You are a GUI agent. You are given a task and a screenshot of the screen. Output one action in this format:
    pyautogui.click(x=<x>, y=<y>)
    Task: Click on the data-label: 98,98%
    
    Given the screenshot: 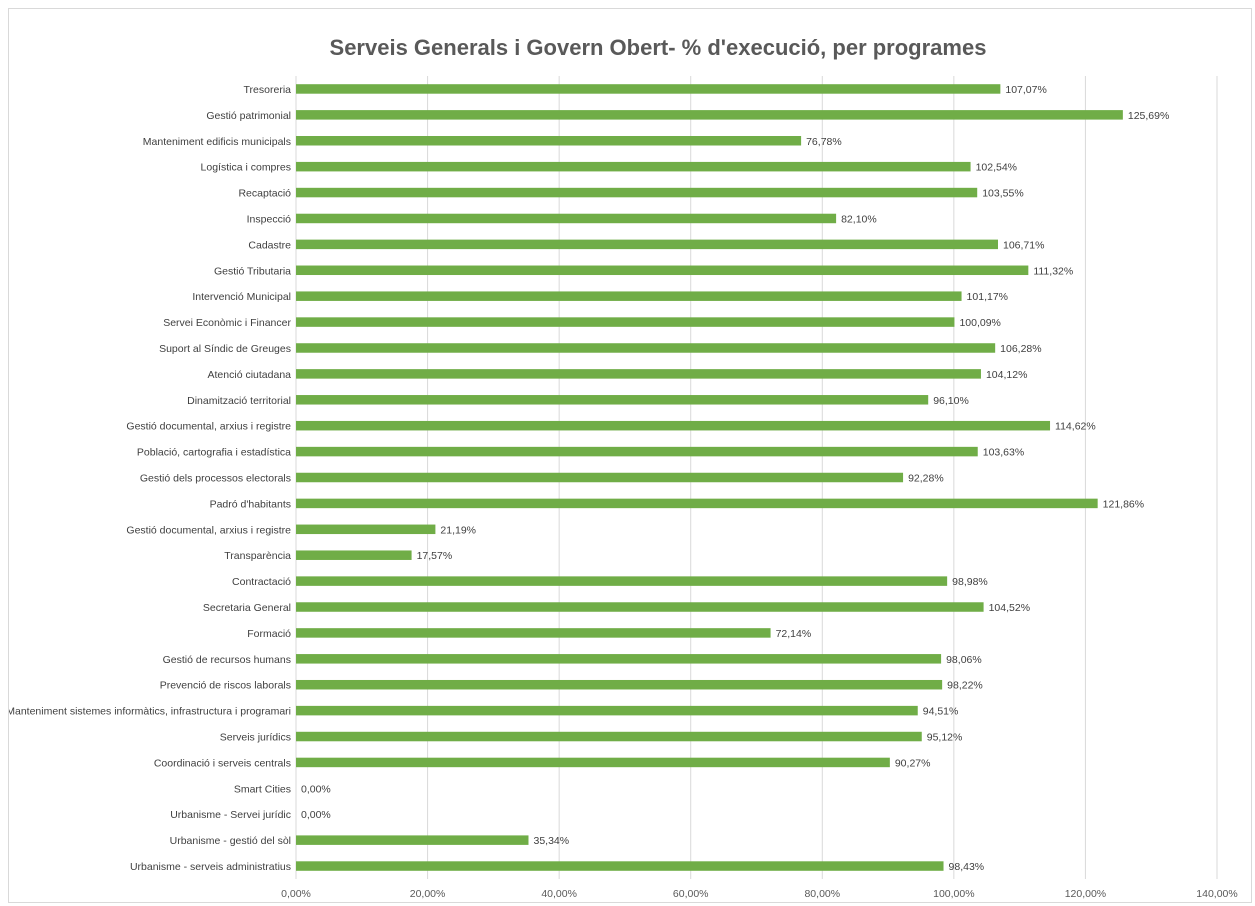 What is the action you would take?
    pyautogui.click(x=970, y=582)
    